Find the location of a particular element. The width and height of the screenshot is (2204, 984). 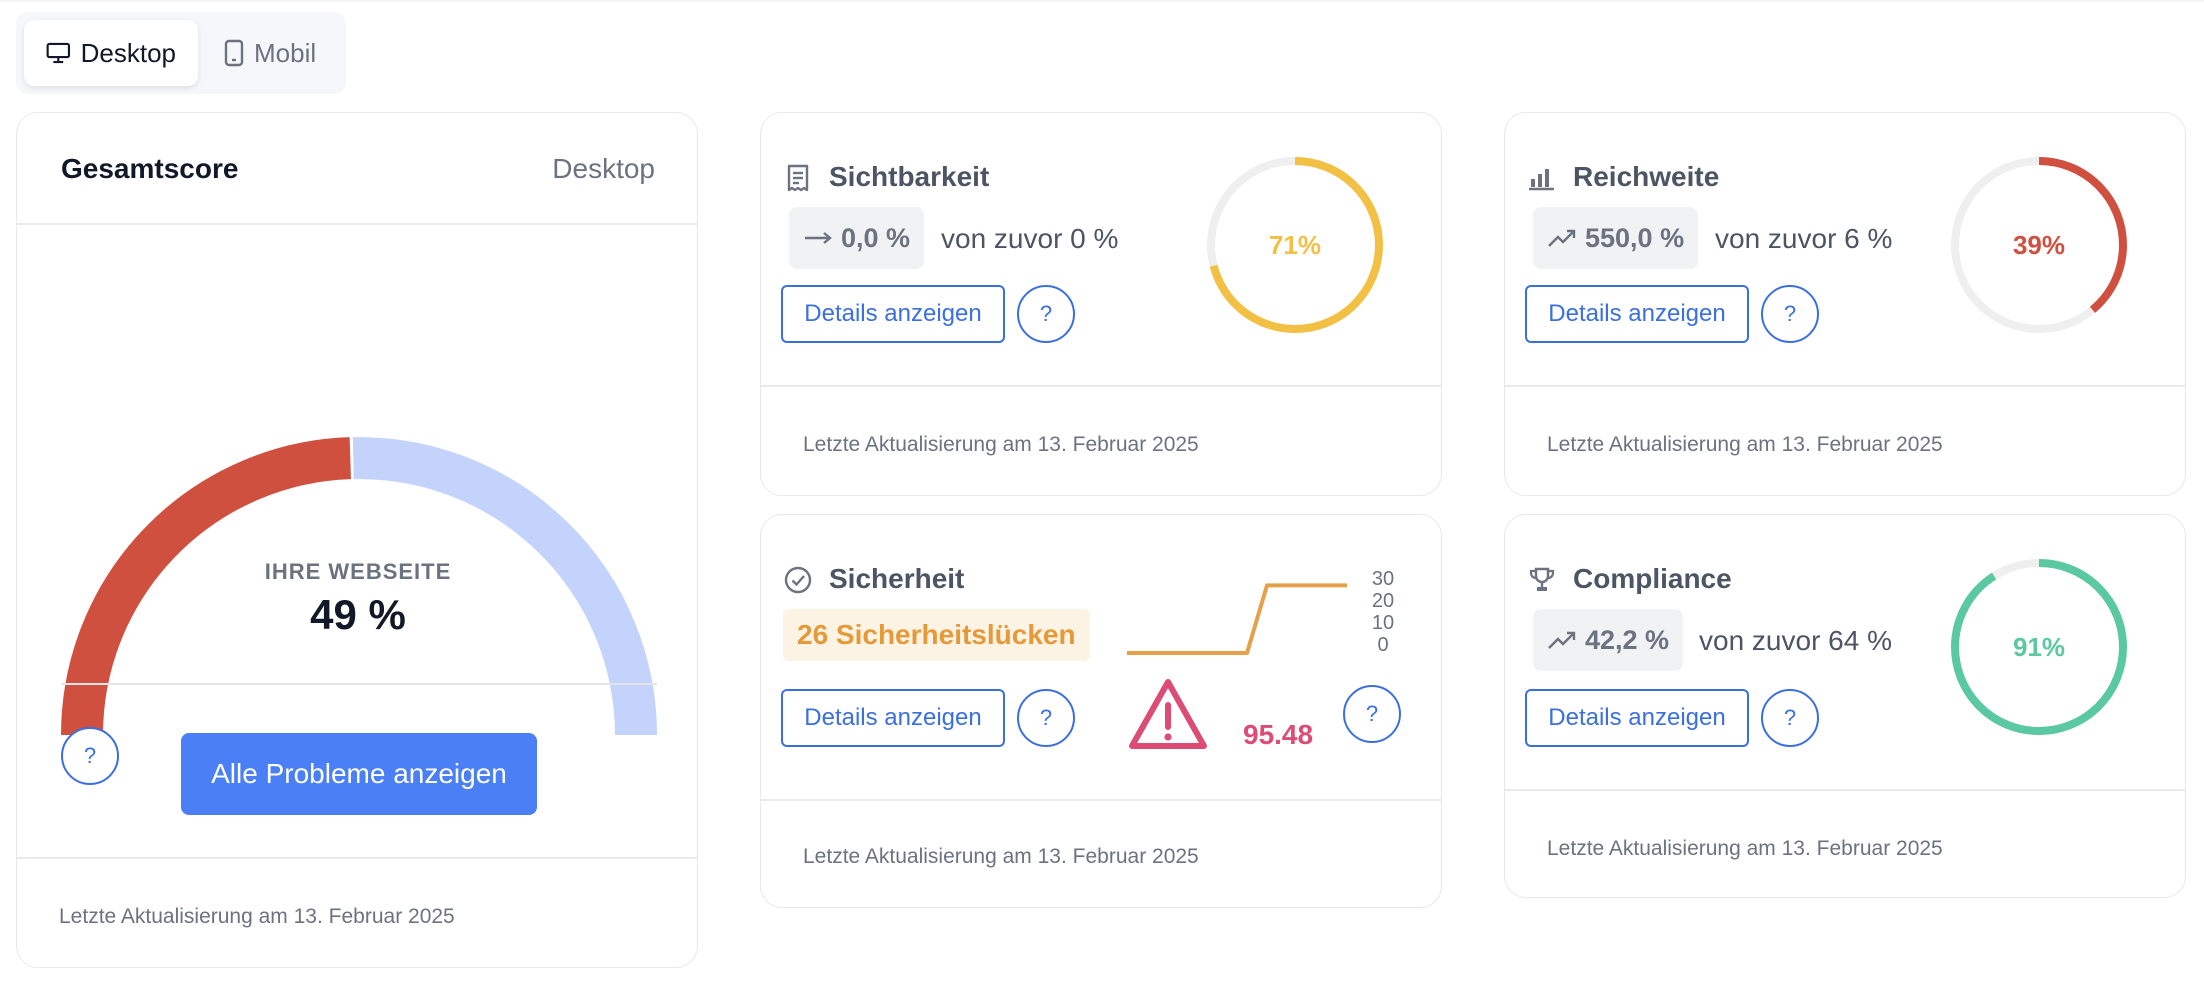

visibility-donut: 71% is located at coordinates (1295, 245).